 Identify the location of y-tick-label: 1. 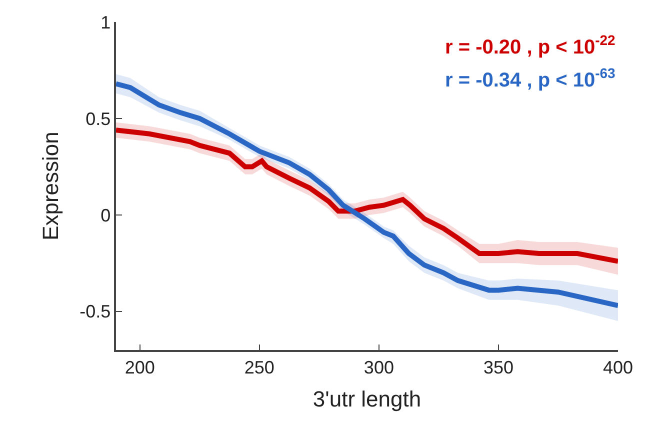
(105, 22).